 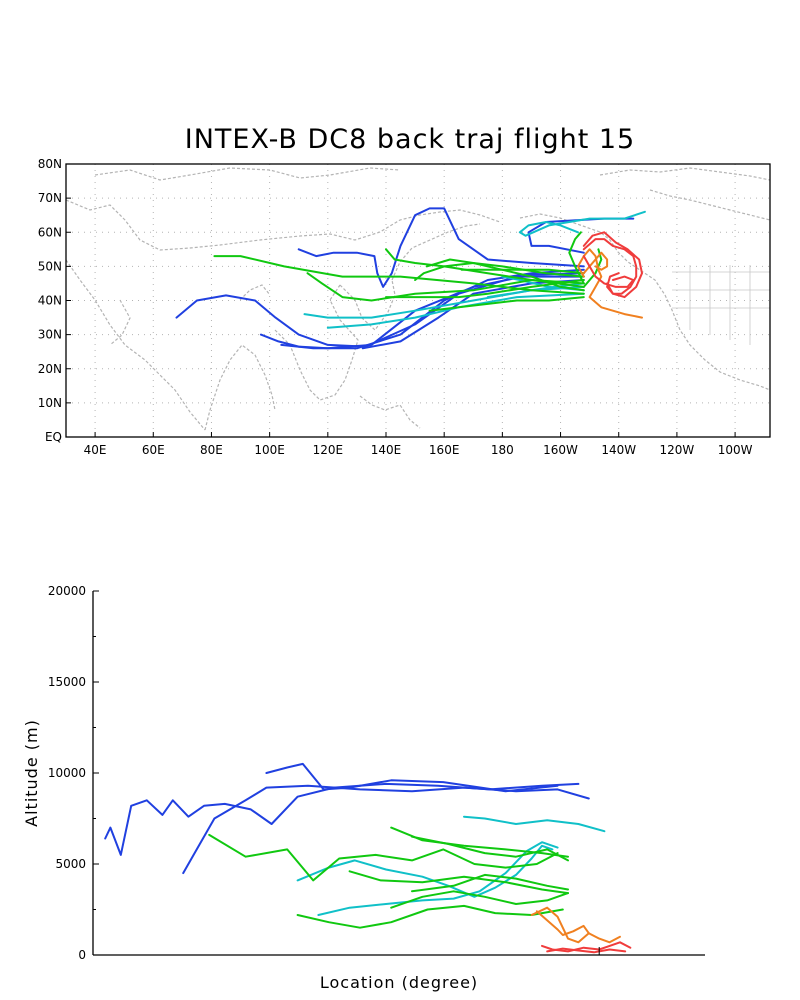 What do you see at coordinates (50, 198) in the screenshot?
I see `map-y-tick-label: 70N` at bounding box center [50, 198].